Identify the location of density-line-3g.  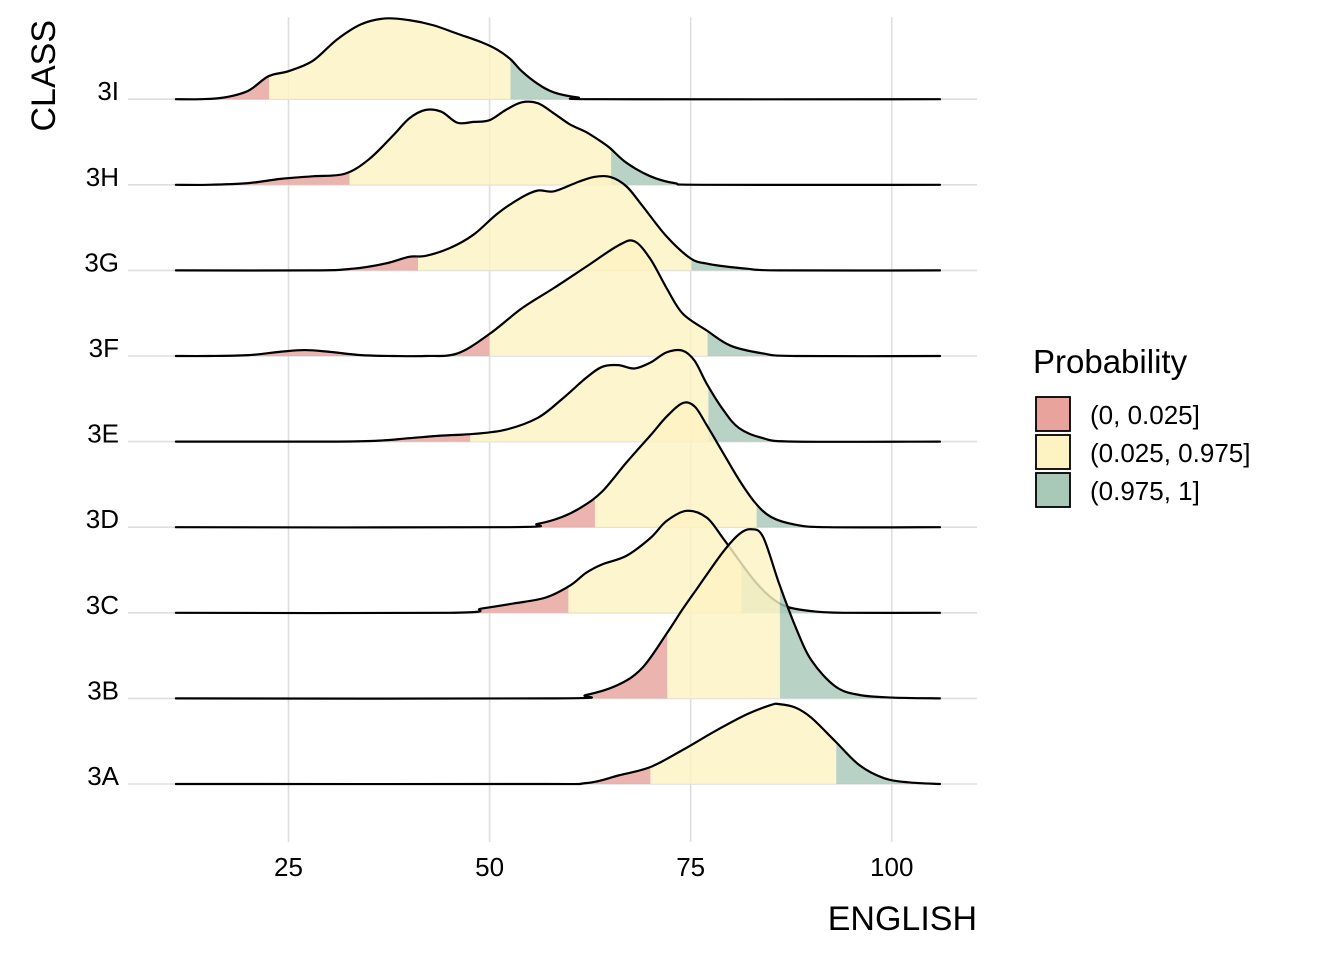
(558, 223).